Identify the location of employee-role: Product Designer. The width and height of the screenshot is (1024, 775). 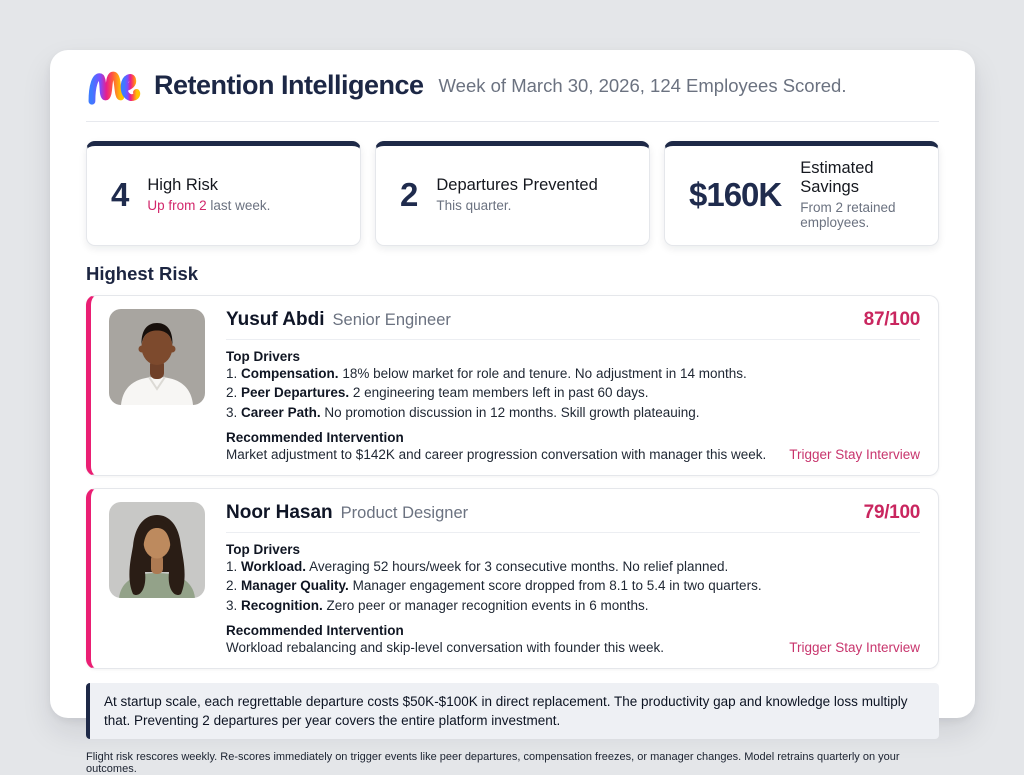
(404, 513).